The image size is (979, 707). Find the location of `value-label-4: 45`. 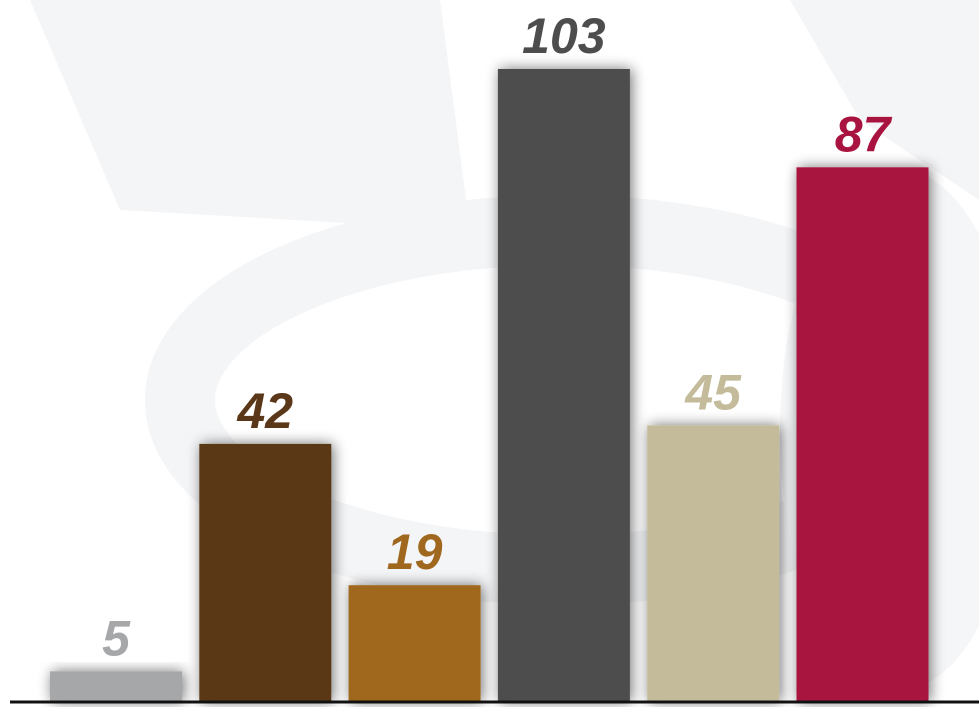

value-label-4: 45 is located at coordinates (713, 392).